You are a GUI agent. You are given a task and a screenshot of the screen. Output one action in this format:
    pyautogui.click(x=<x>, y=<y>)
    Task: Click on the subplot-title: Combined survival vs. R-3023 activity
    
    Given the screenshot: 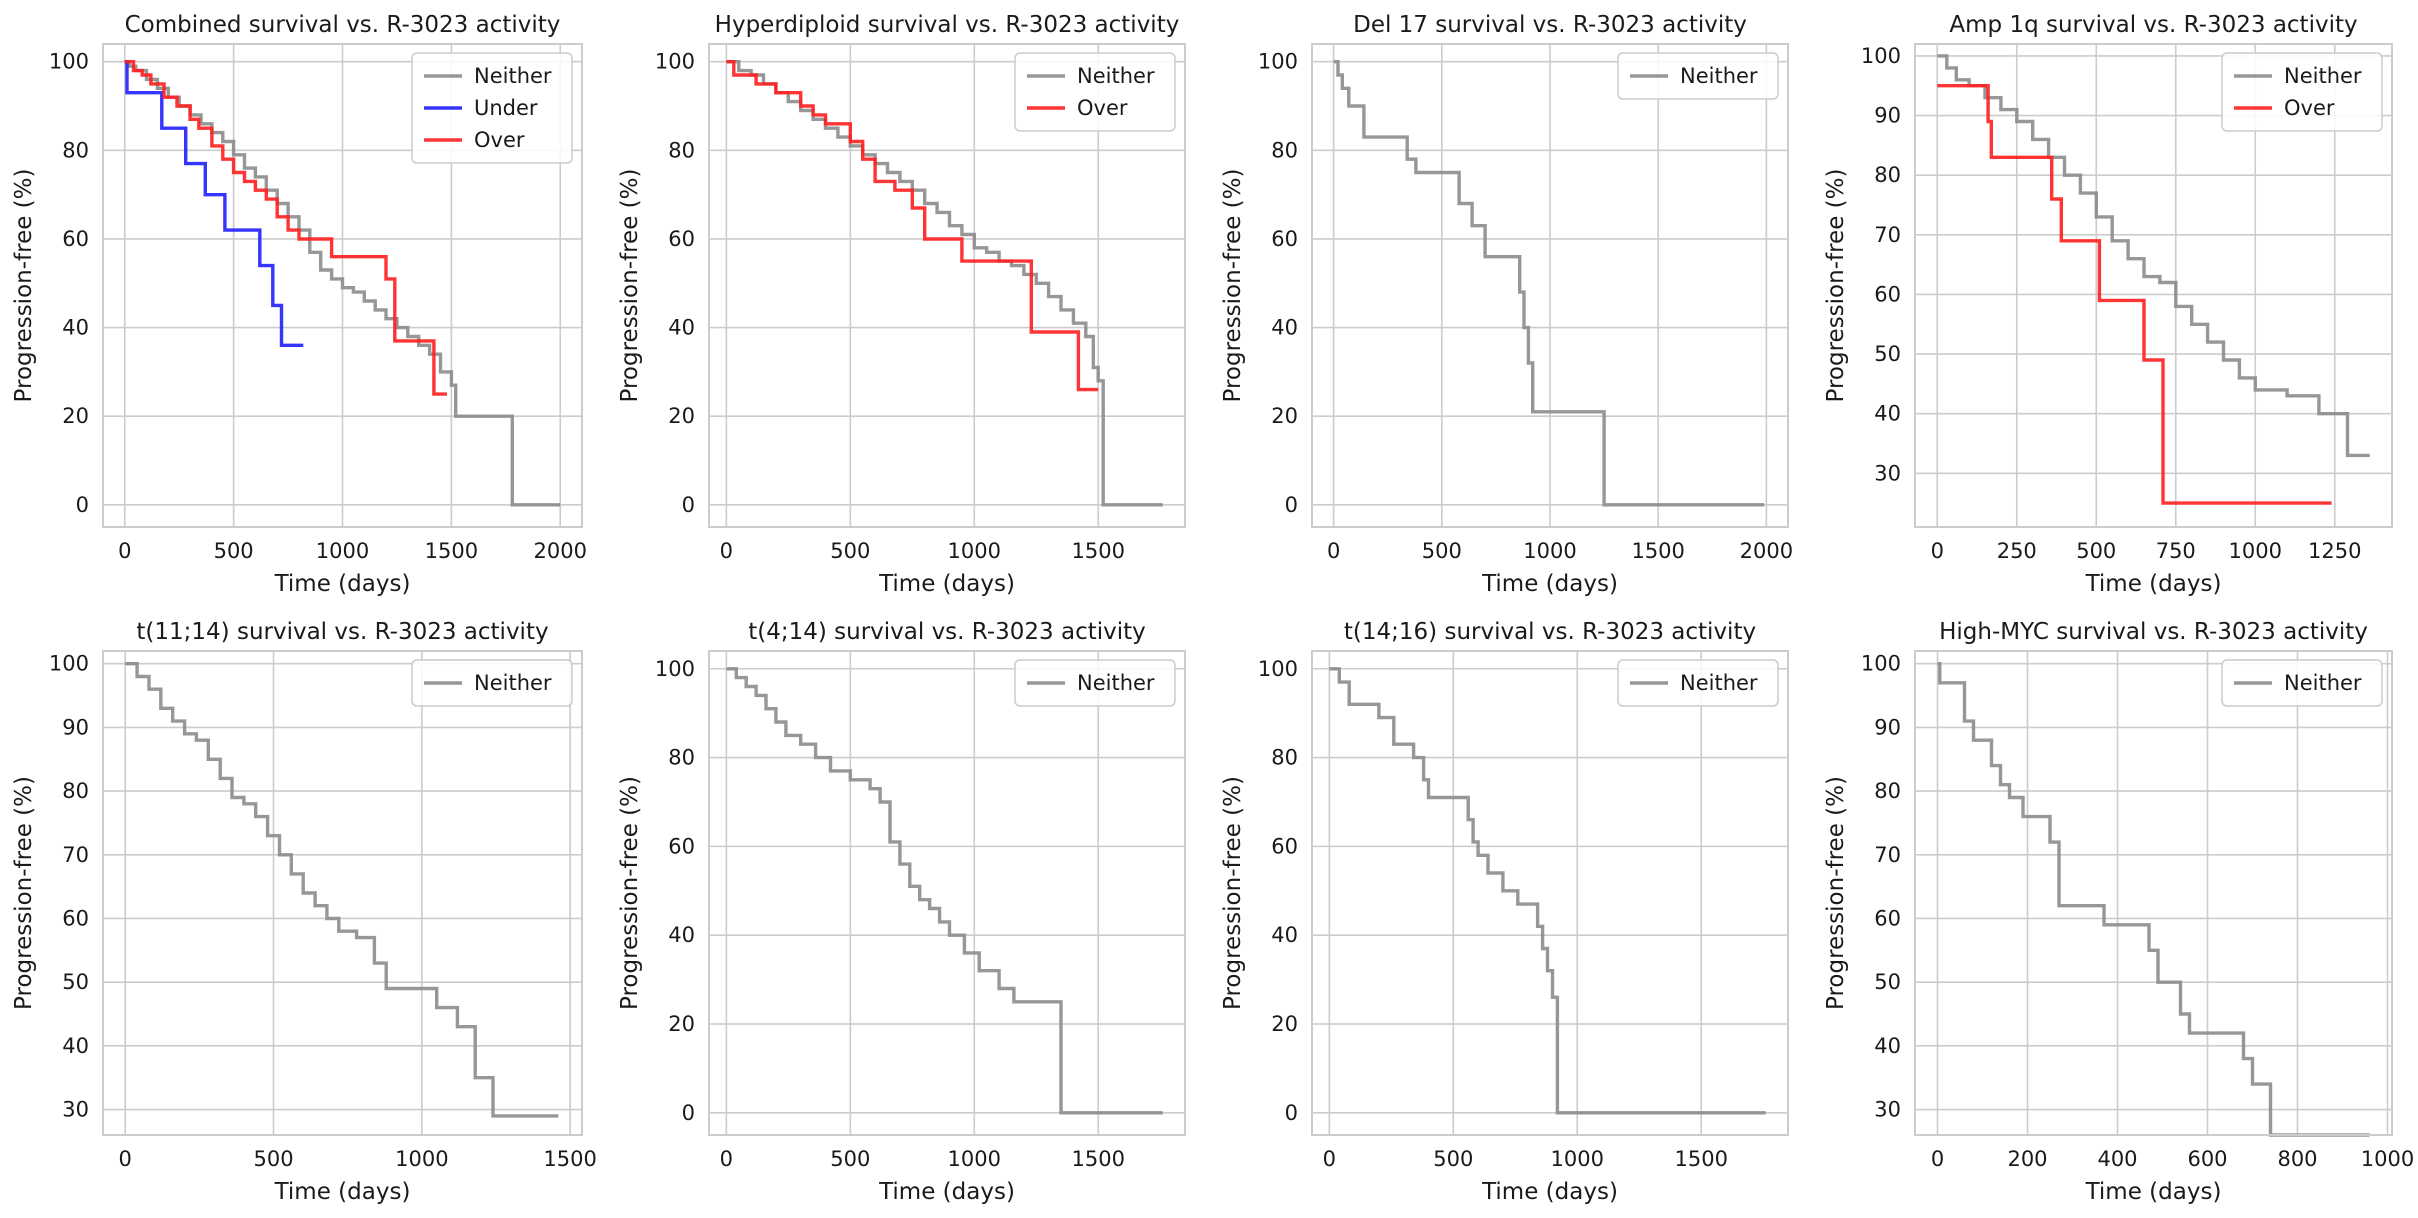 What is the action you would take?
    pyautogui.click(x=343, y=25)
    